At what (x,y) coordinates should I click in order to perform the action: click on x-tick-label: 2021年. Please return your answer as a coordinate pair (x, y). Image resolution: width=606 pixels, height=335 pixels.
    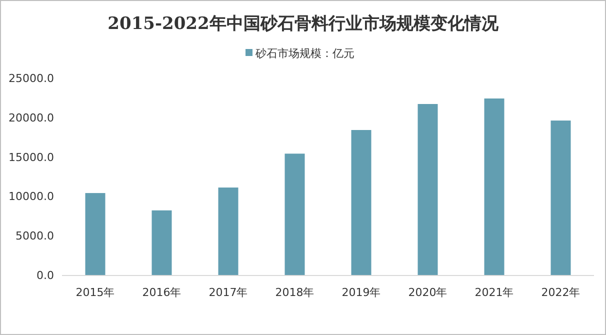
    Looking at the image, I should click on (494, 292).